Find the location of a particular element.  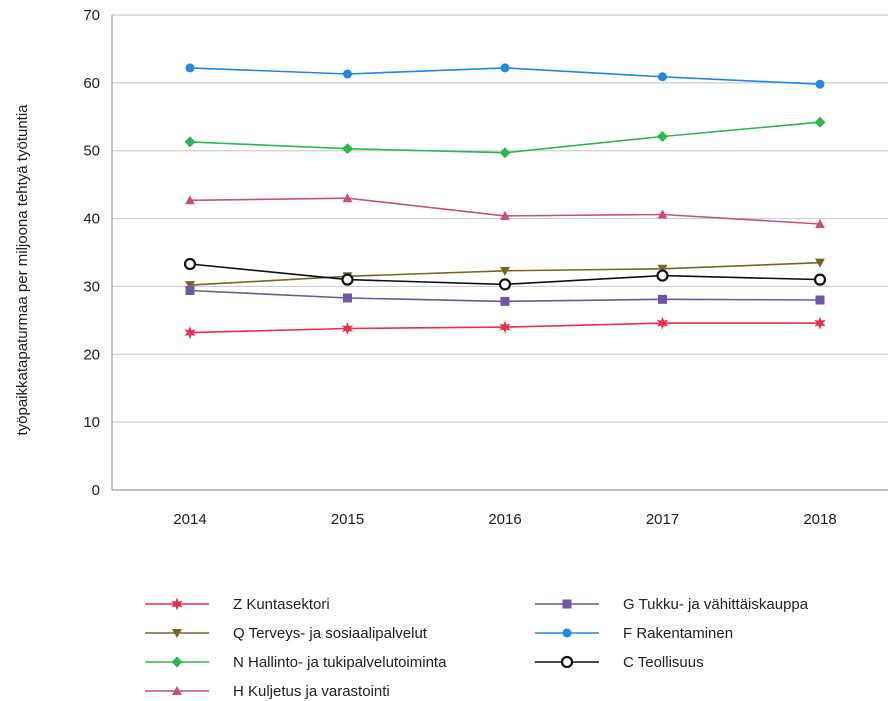

legend-label: G Tukku- ja vähittäiskauppa is located at coordinates (716, 604).